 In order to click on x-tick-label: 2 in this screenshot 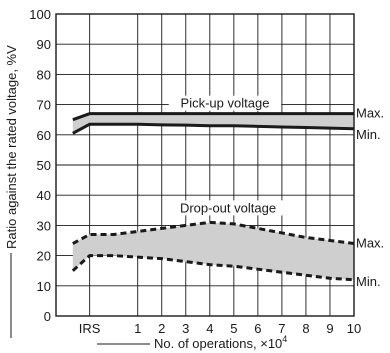, I will do `click(161, 328)`.